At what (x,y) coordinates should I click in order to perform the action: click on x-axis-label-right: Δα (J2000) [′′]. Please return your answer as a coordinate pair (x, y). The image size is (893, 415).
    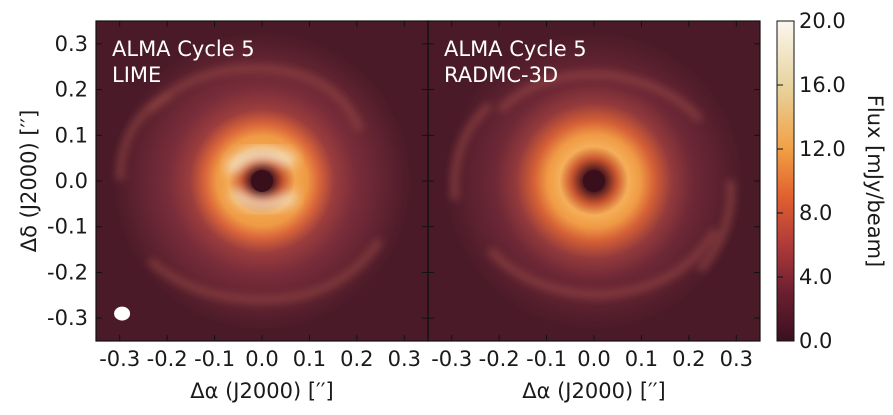
    Looking at the image, I should click on (594, 391).